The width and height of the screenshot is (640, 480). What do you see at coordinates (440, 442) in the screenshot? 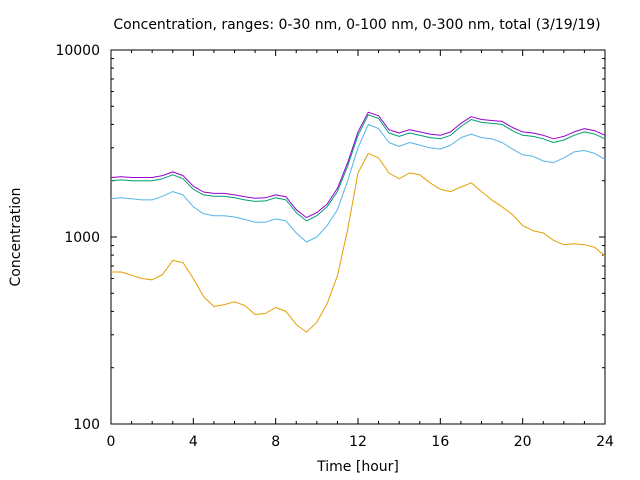
I see `x-tick-label: 16` at bounding box center [440, 442].